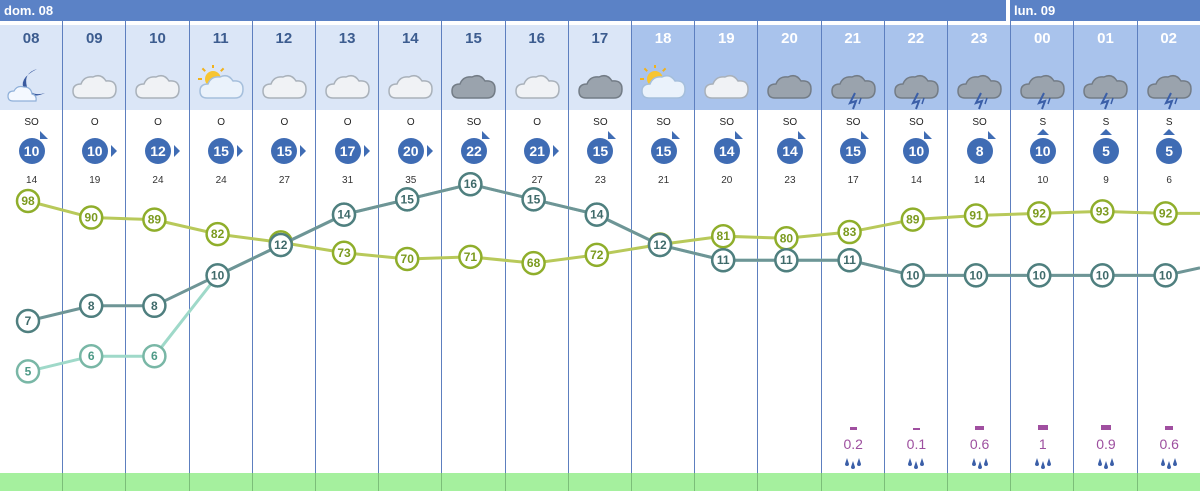  What do you see at coordinates (347, 256) in the screenshot?
I see `hour-column: 13 O 17 31` at bounding box center [347, 256].